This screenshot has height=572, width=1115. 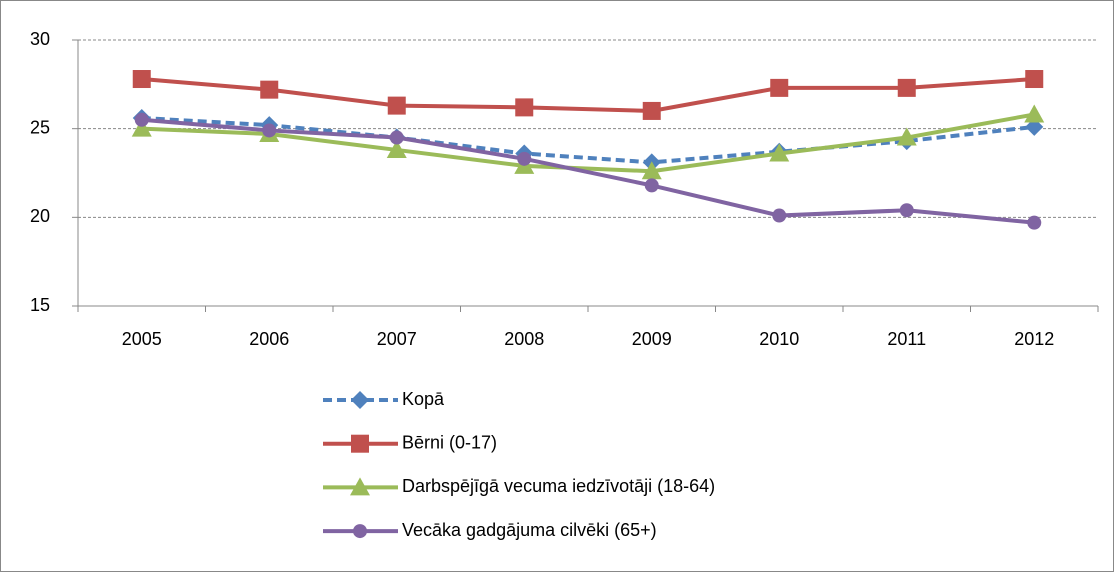 I want to click on x-tick-label: 2012, so click(x=1034, y=339).